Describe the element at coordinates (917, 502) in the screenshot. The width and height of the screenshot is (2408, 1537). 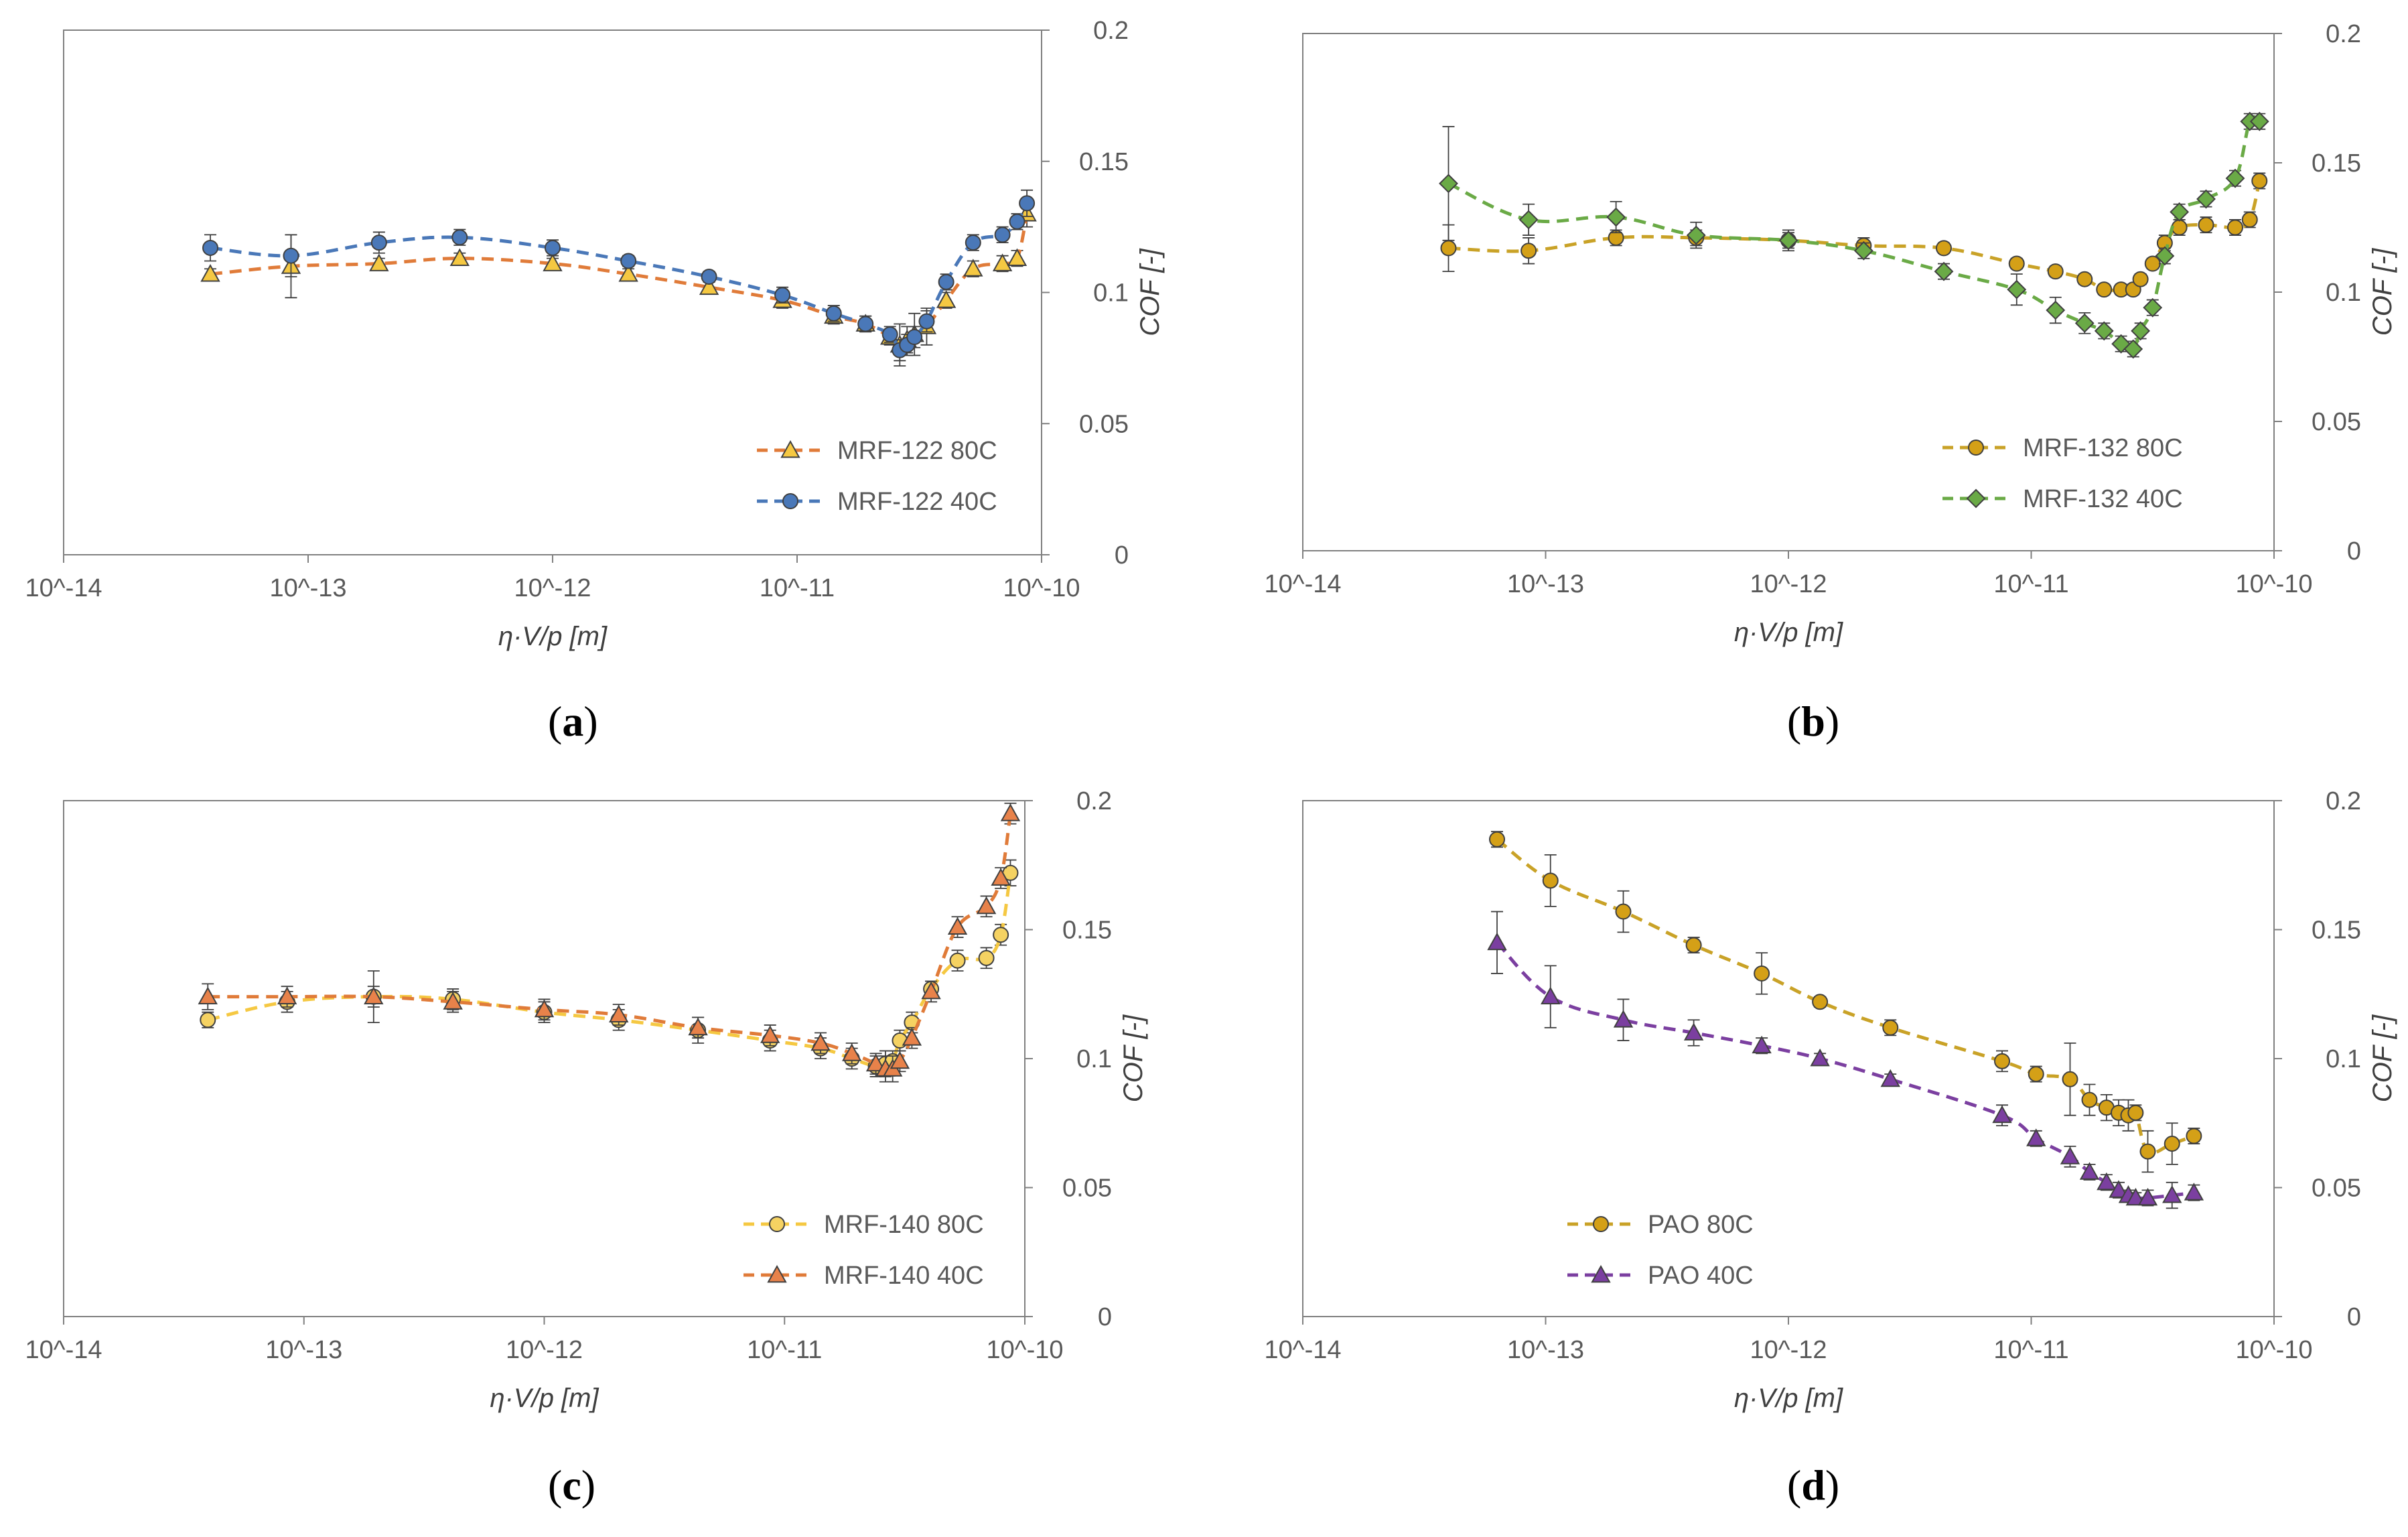
I see `legend-label: MRF-122 40C` at that location.